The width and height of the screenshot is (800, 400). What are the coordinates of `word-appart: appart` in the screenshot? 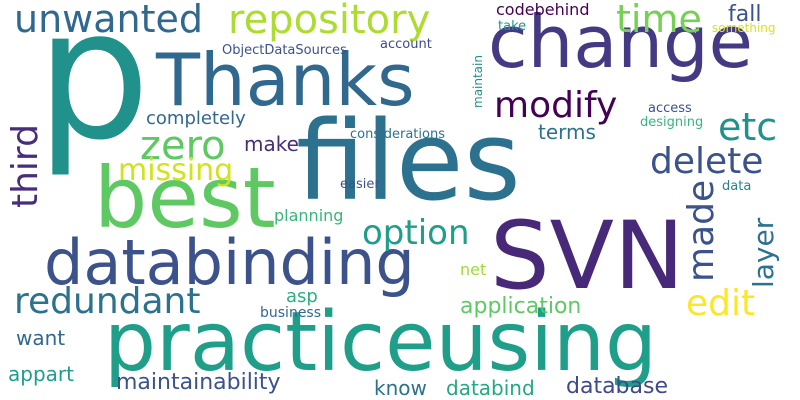 It's located at (41, 374).